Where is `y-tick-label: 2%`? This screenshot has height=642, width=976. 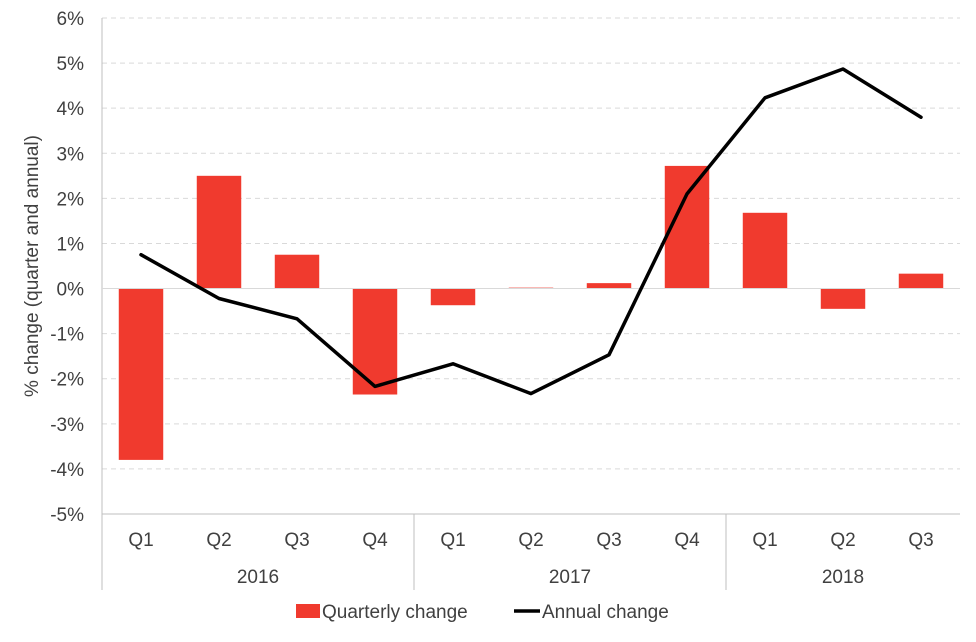
y-tick-label: 2% is located at coordinates (71, 199).